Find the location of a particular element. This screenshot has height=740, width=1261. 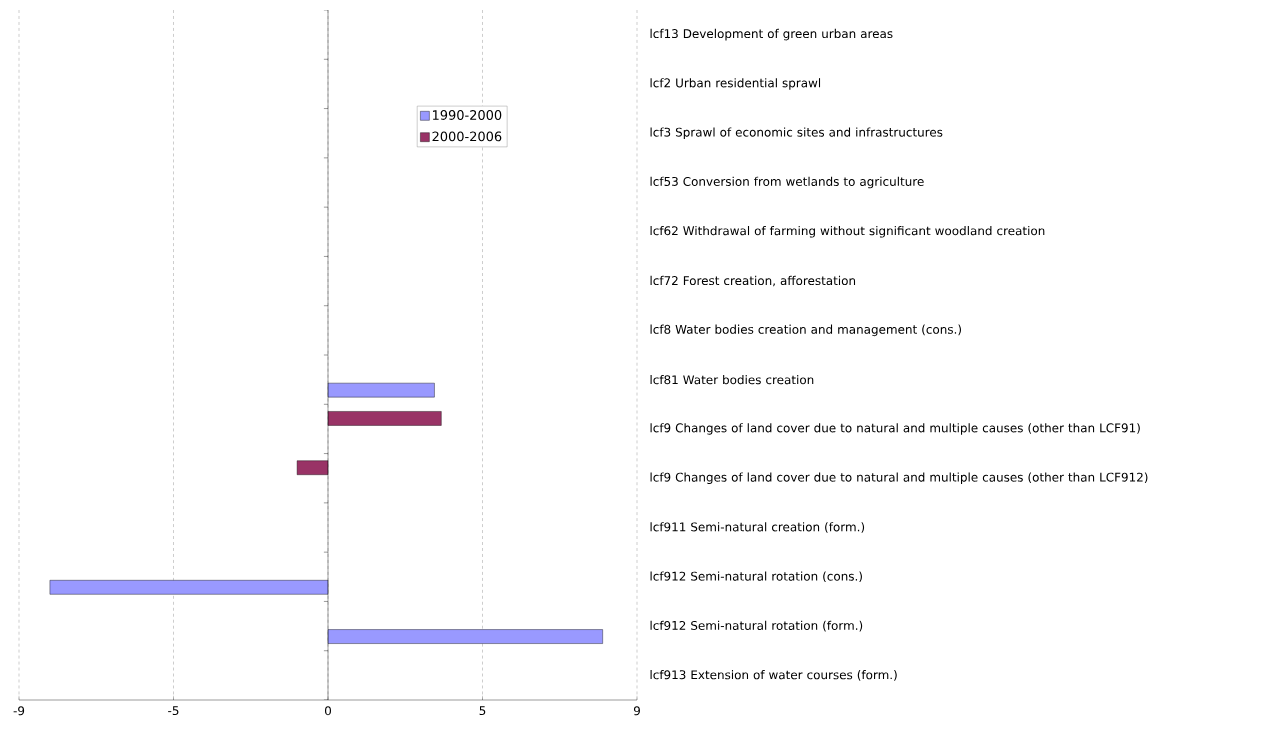

y-tick-label: lcf912 Semi-natural rotation (form.) is located at coordinates (756, 626).